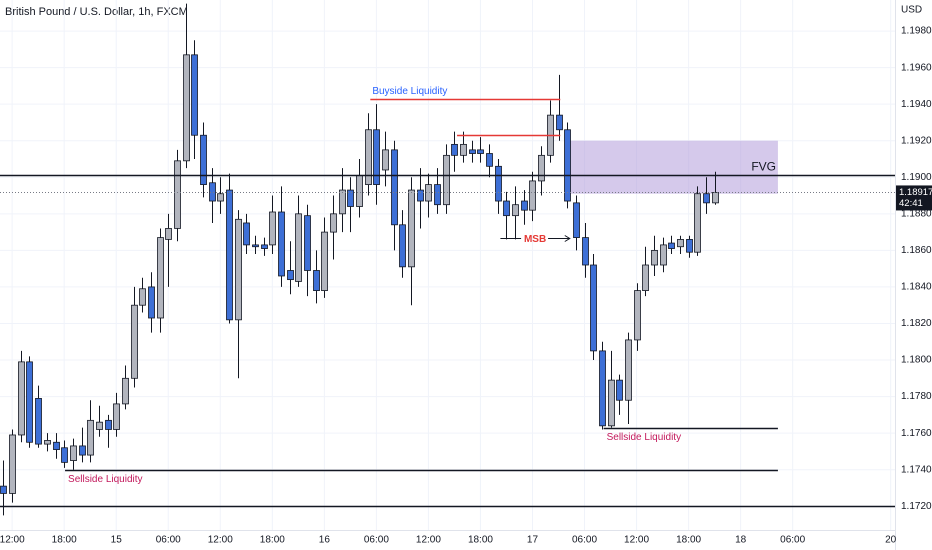 The image size is (932, 550). I want to click on y-tick-label: 1.18200, so click(916, 323).